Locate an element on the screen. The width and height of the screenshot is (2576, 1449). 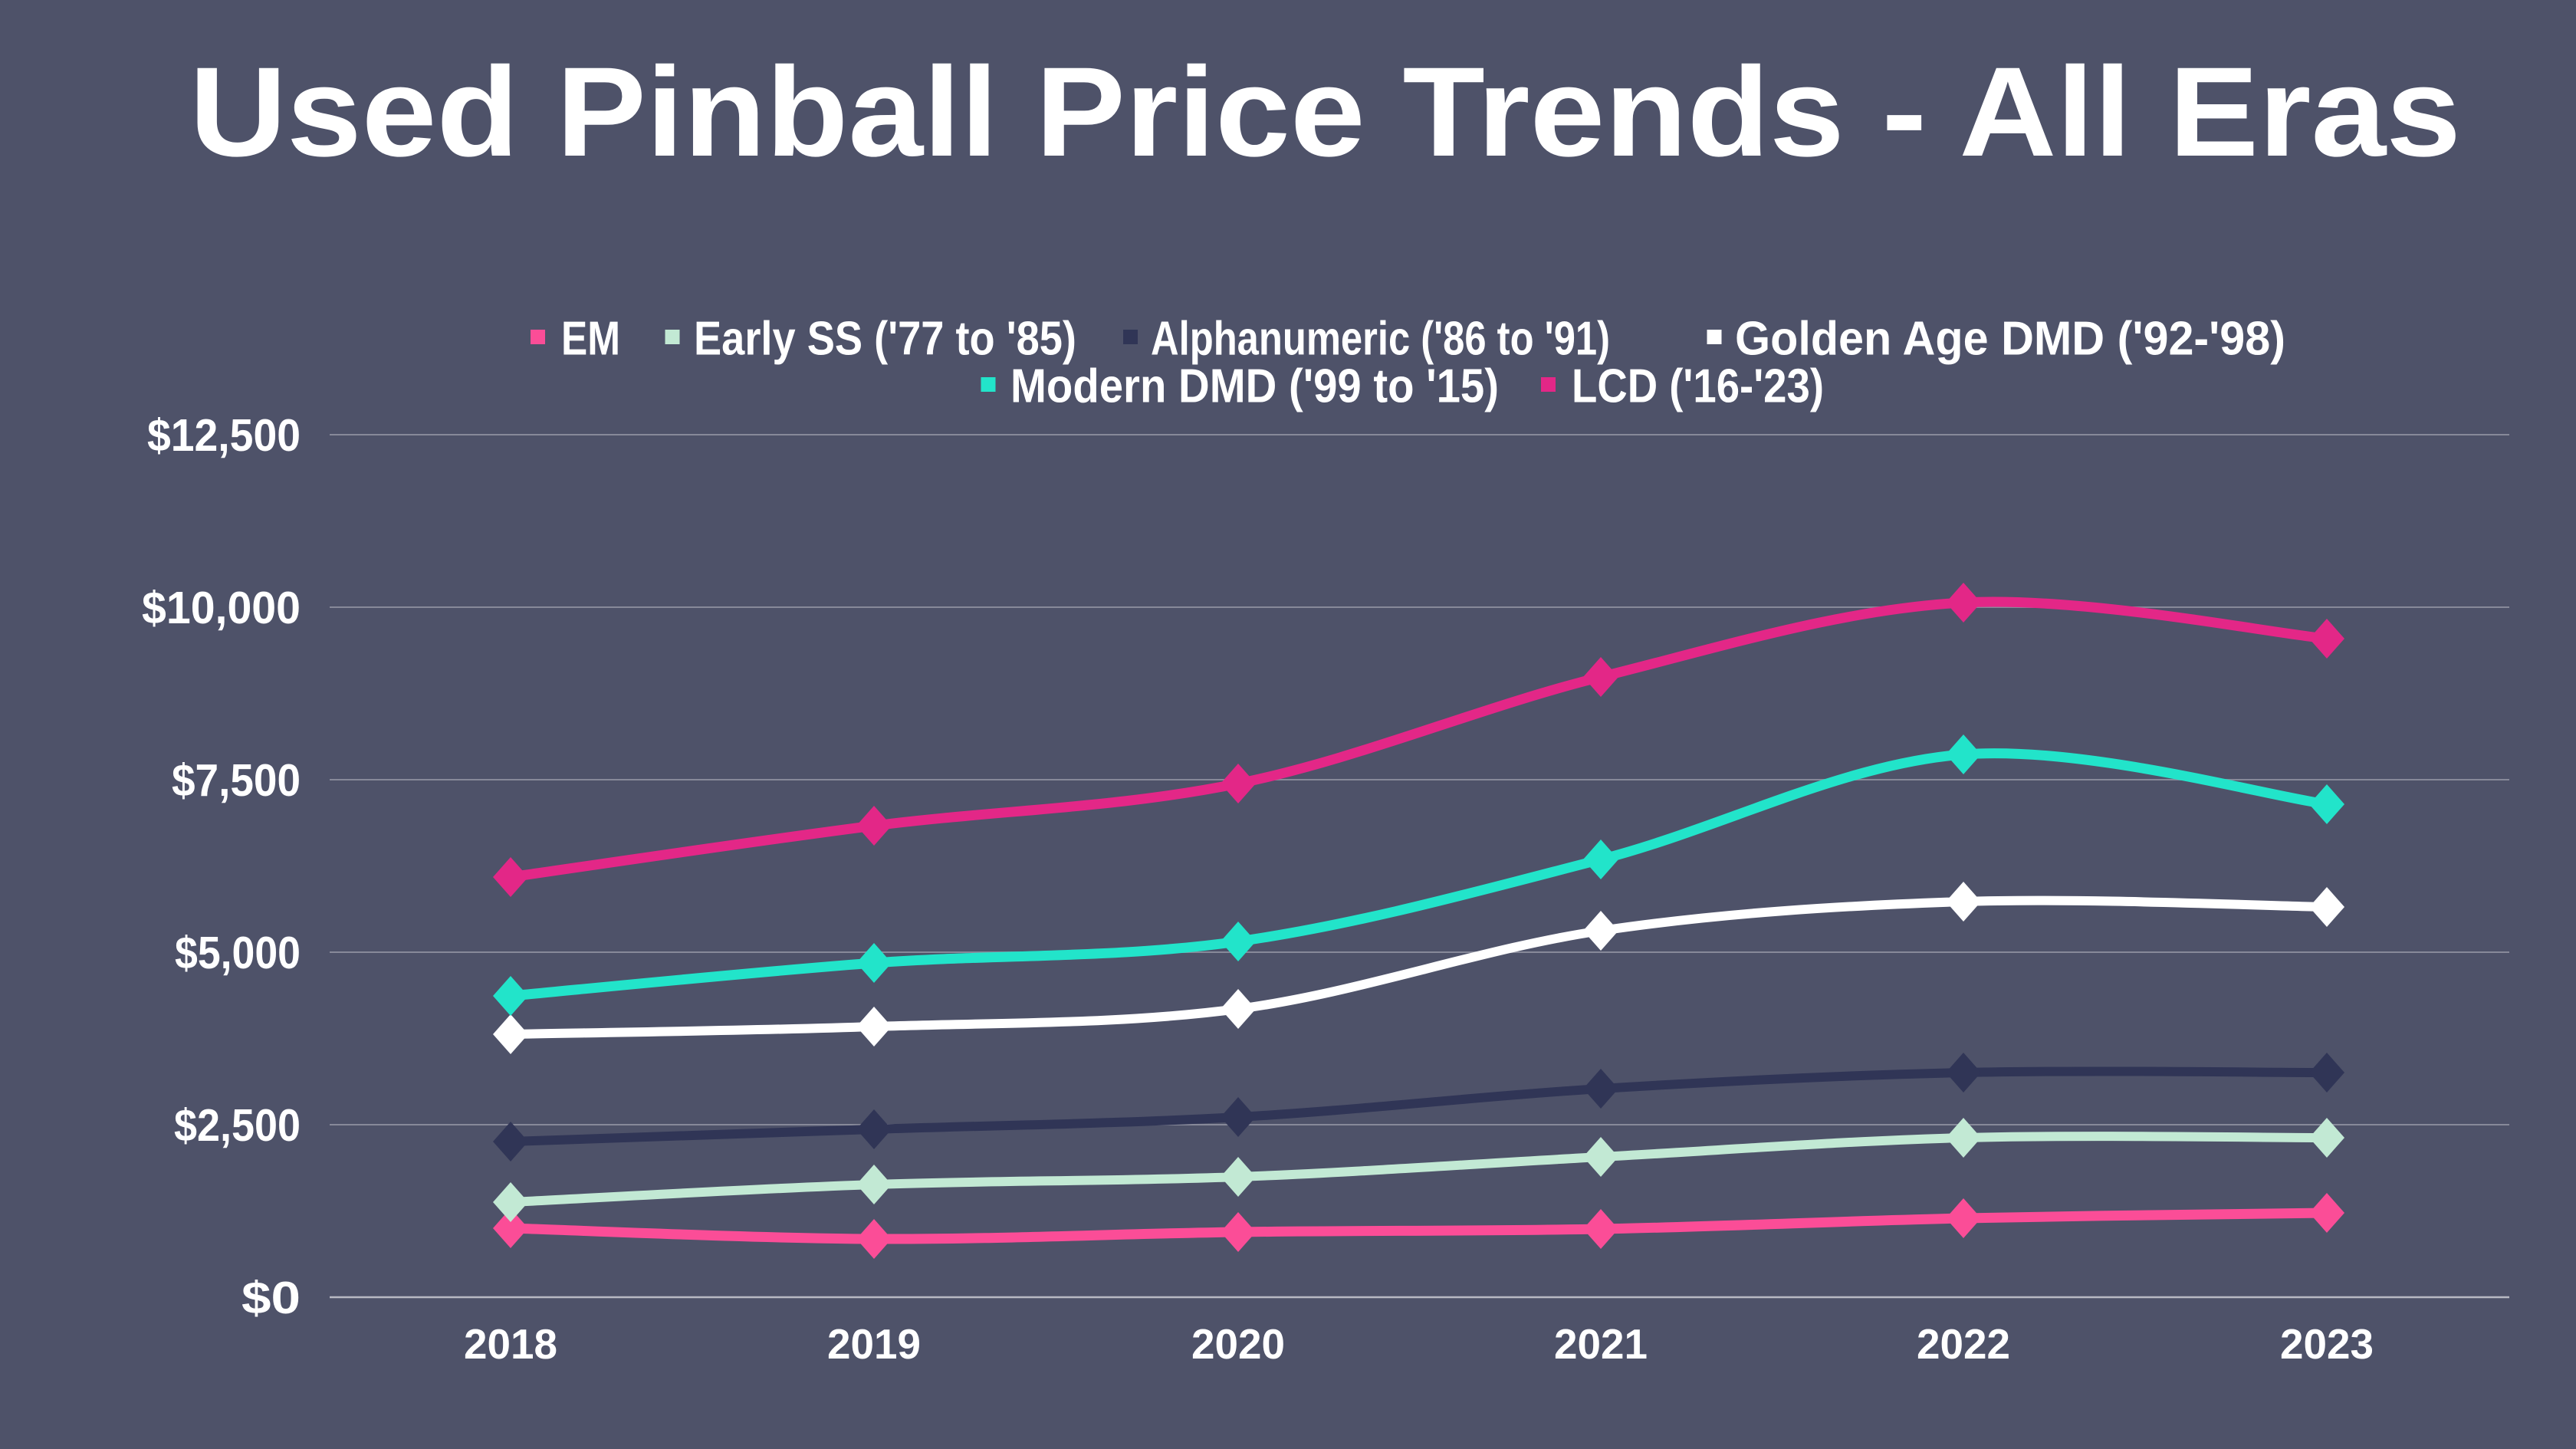
svg-text: EM is located at coordinates (591, 340).